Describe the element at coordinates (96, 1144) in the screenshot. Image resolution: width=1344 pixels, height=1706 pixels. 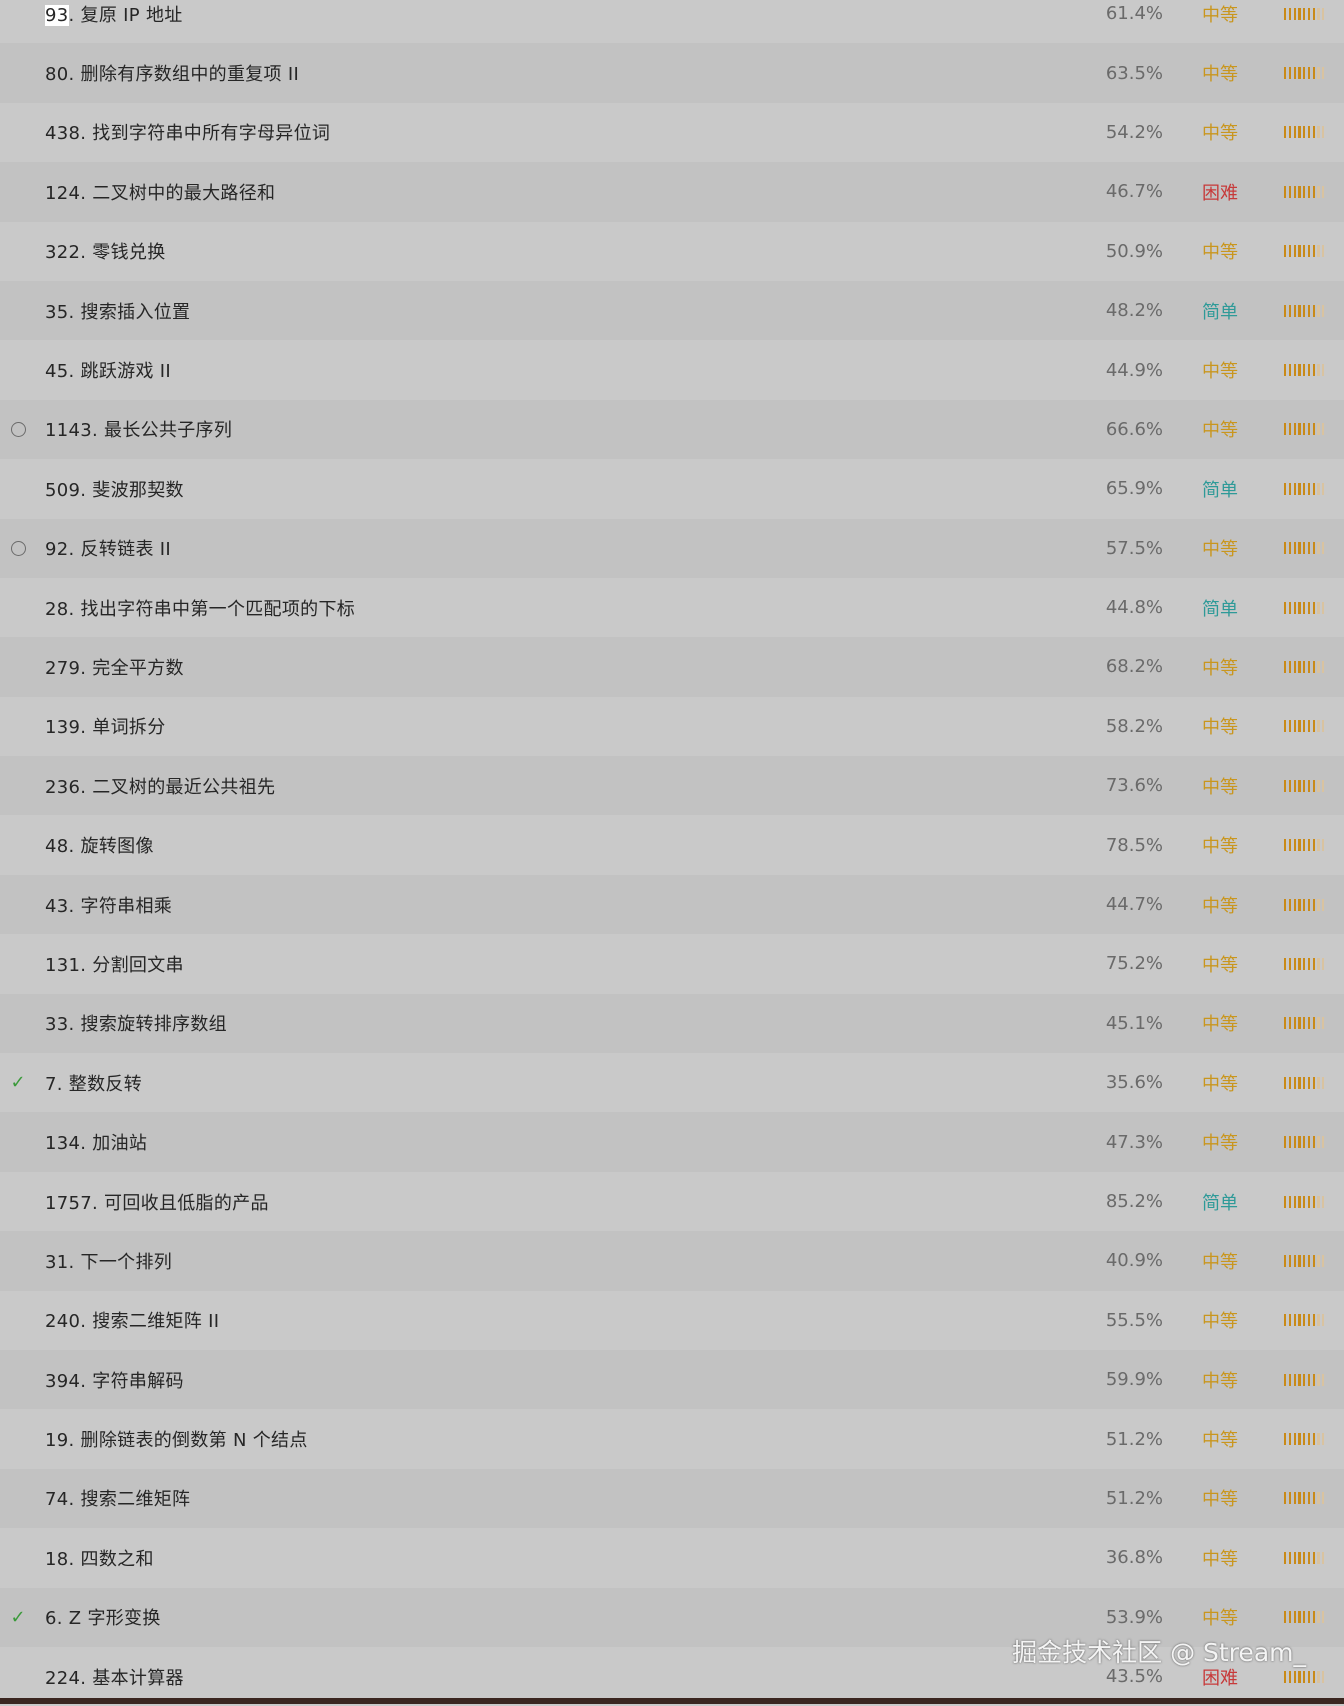
I see `problem-title: 134. 加油站` at that location.